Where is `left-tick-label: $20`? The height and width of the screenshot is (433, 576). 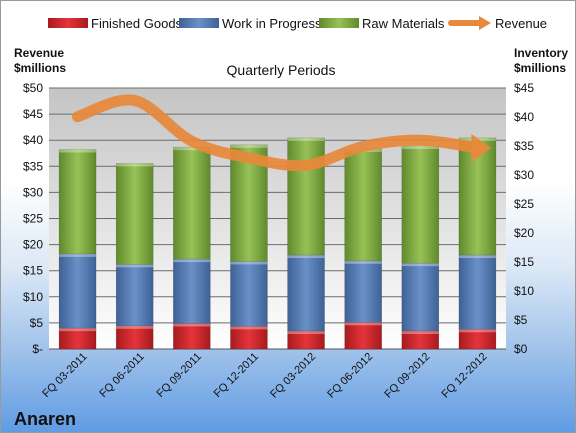 left-tick-label: $20 is located at coordinates (33, 245).